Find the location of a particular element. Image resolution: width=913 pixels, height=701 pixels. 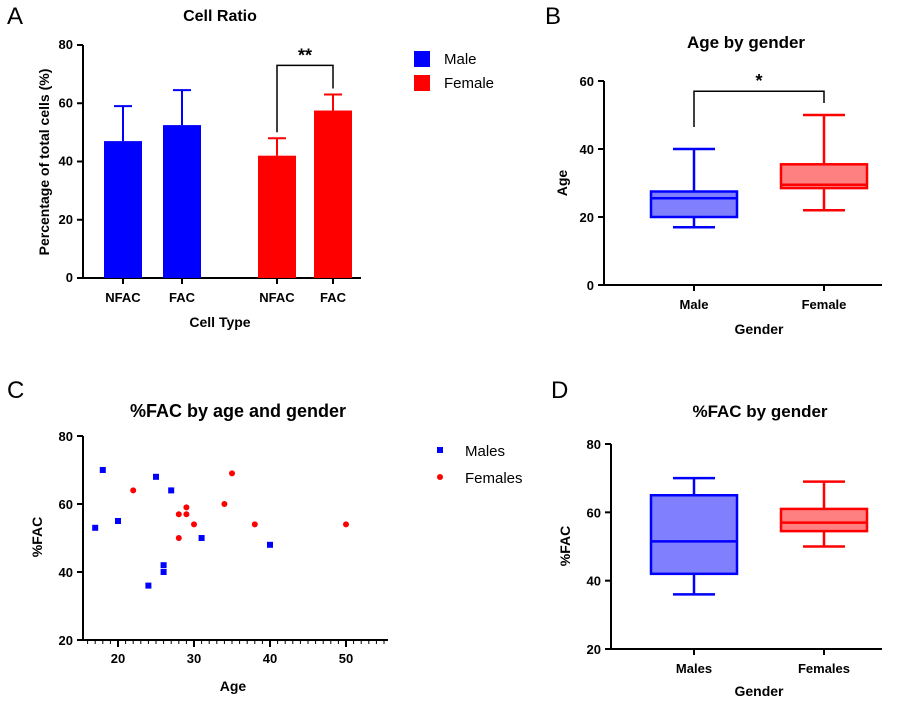

chart-c-ytick-label: 80 is located at coordinates (66, 436).